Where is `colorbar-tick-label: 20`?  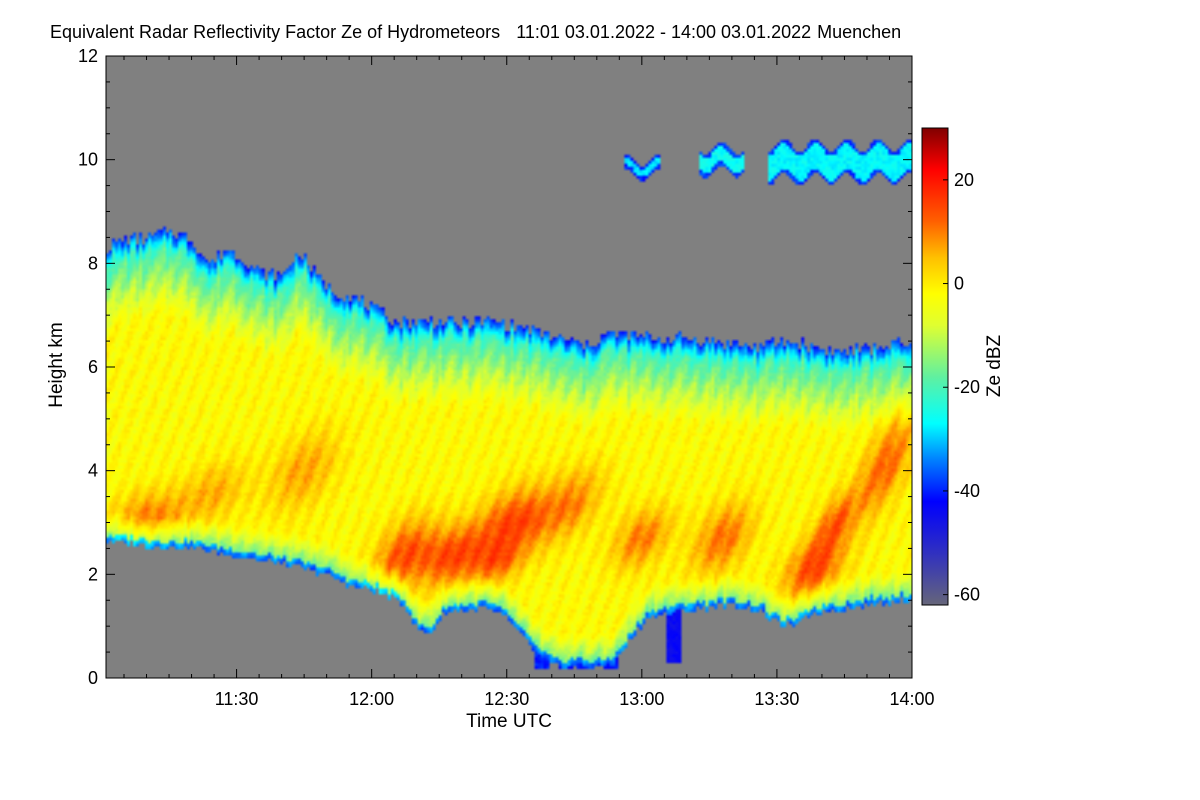 colorbar-tick-label: 20 is located at coordinates (964, 180).